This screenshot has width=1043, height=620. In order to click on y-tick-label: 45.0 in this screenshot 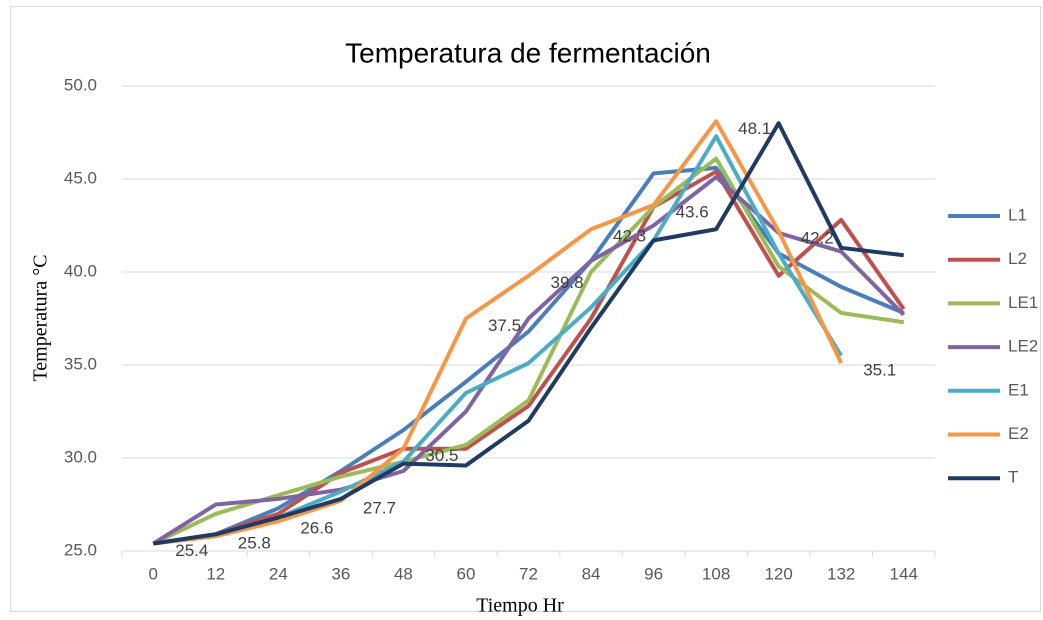, I will do `click(80, 177)`.